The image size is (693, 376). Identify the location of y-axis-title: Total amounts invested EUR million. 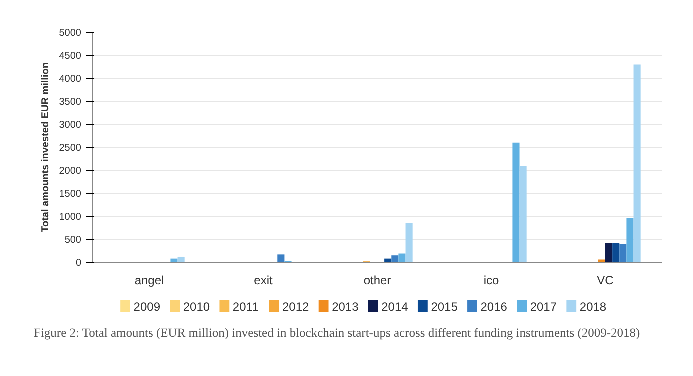
(46, 147).